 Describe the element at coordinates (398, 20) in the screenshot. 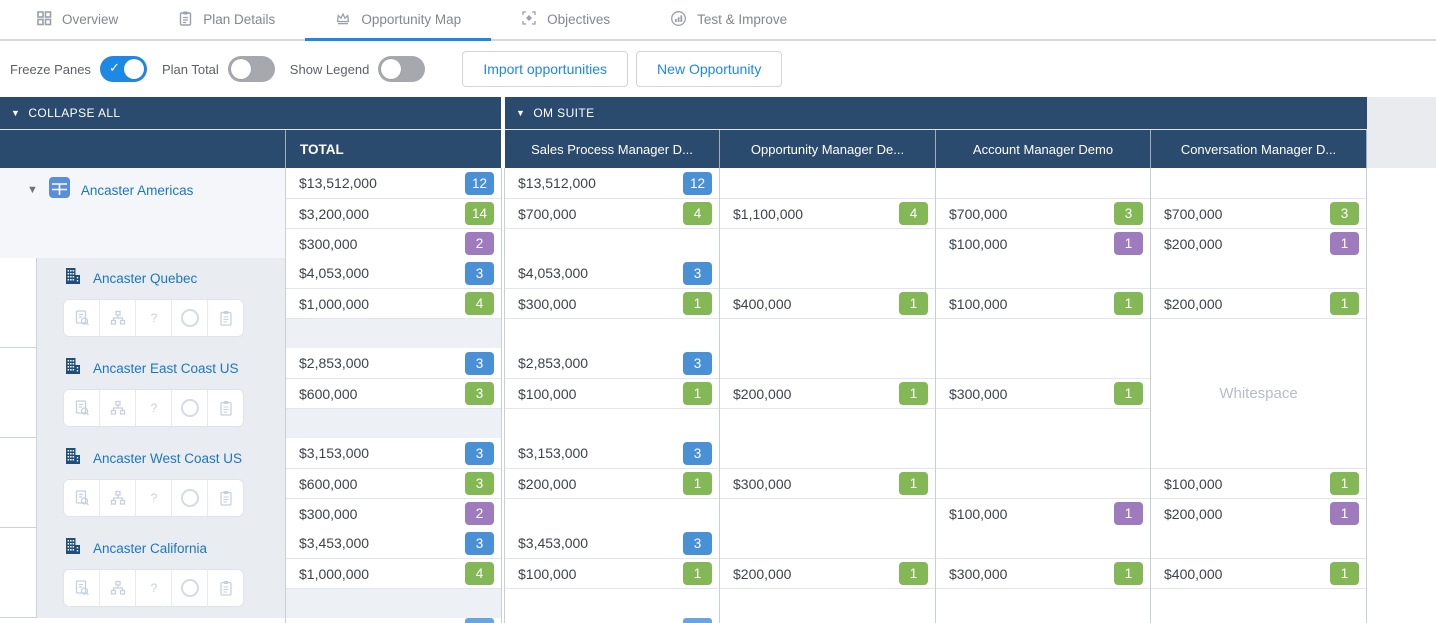

I see `tab-opportunity-map: Opportunity Map` at that location.